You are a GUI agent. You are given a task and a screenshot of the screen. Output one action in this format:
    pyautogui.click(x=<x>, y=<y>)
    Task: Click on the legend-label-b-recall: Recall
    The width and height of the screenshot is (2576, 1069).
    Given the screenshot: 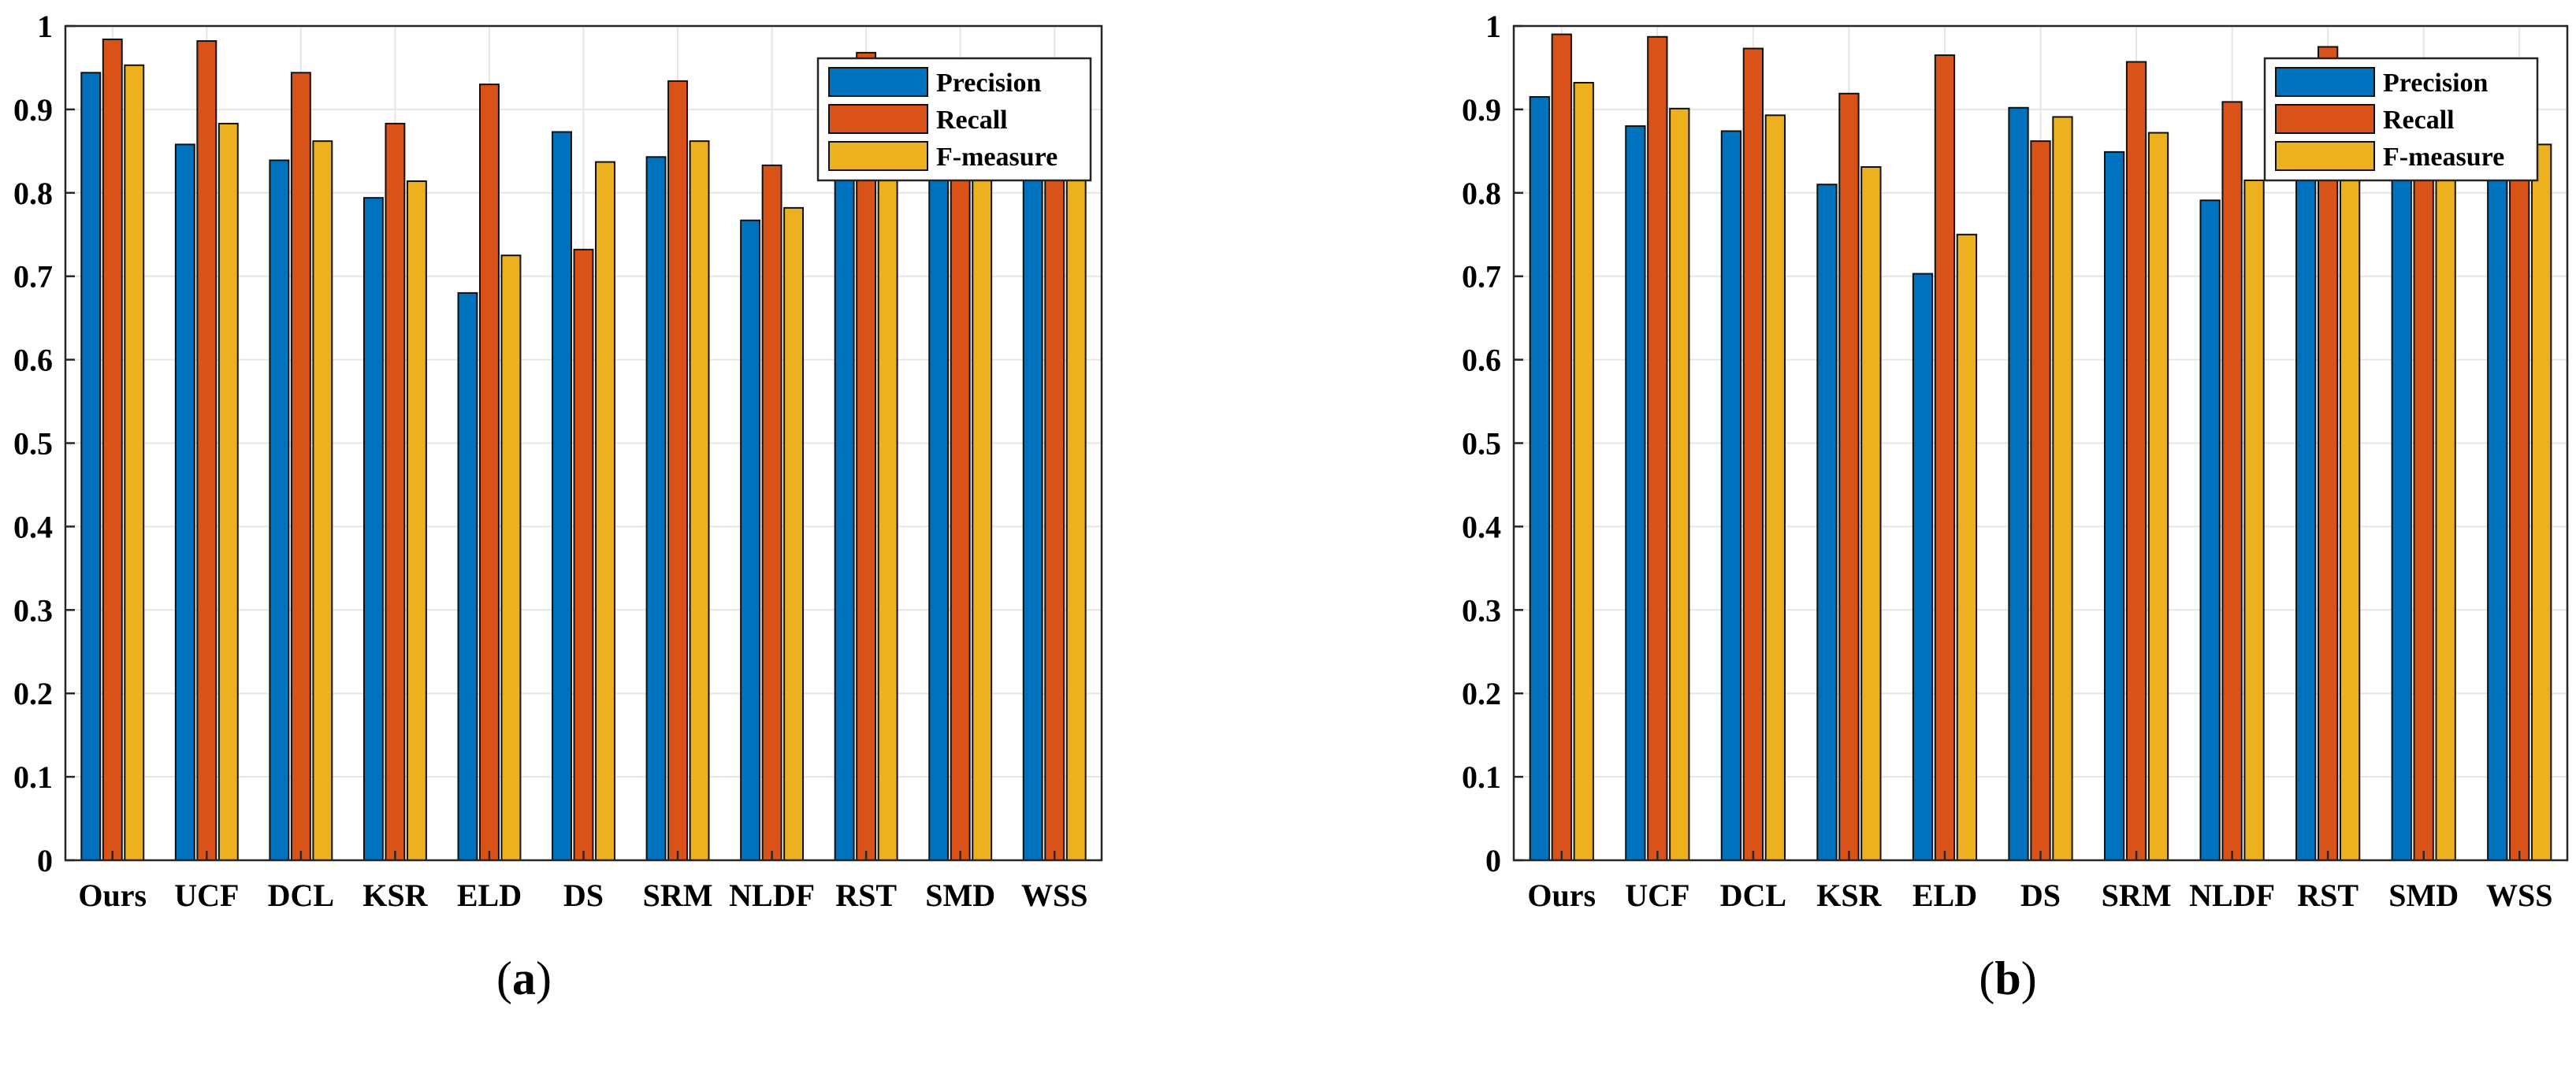 What is the action you would take?
    pyautogui.click(x=2419, y=120)
    